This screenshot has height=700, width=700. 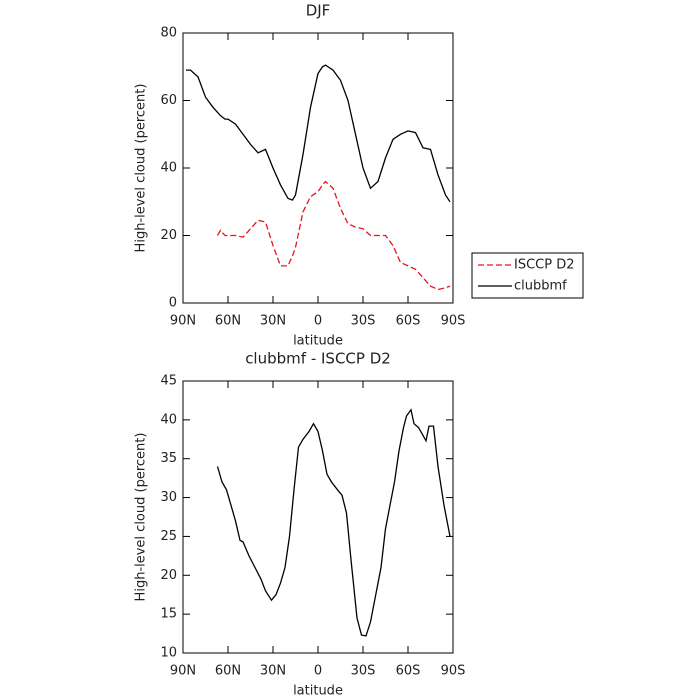 What do you see at coordinates (544, 265) in the screenshot?
I see `legend-label: ISCCP D2` at bounding box center [544, 265].